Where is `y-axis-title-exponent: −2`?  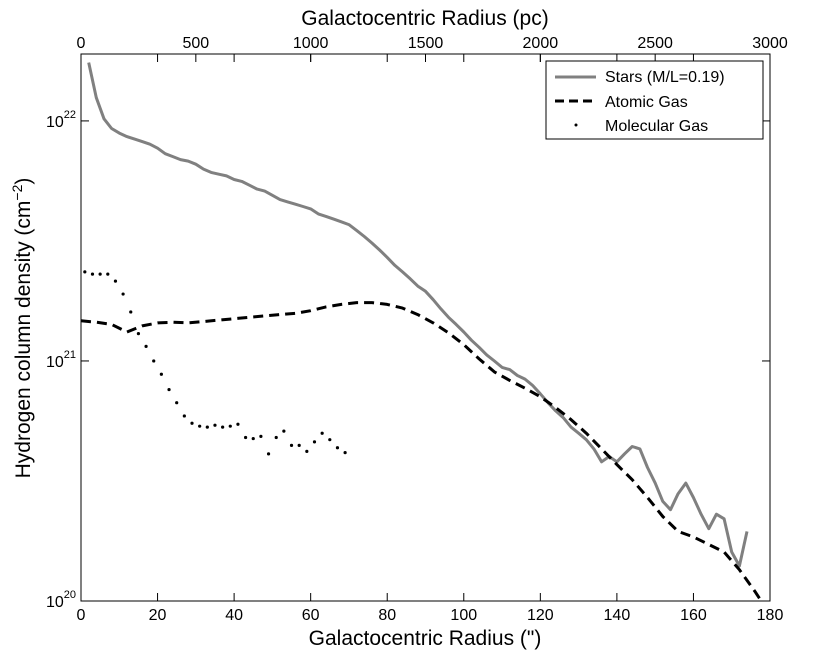 y-axis-title-exponent: −2 is located at coordinates (17, 192).